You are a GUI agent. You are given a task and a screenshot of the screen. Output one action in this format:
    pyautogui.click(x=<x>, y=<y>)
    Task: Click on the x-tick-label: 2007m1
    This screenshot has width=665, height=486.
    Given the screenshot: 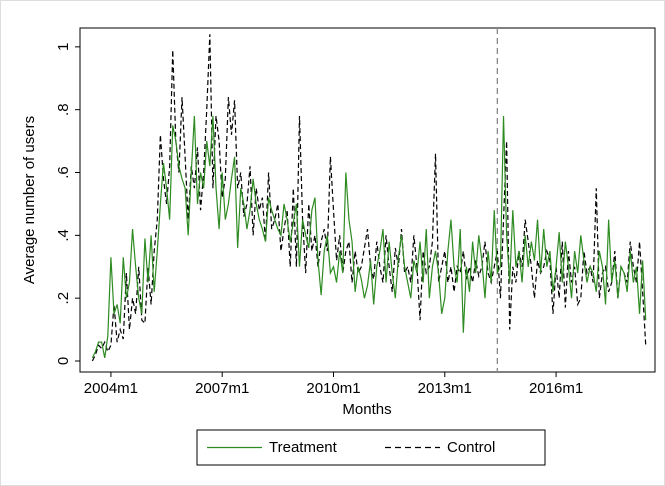 What is the action you would take?
    pyautogui.click(x=222, y=388)
    